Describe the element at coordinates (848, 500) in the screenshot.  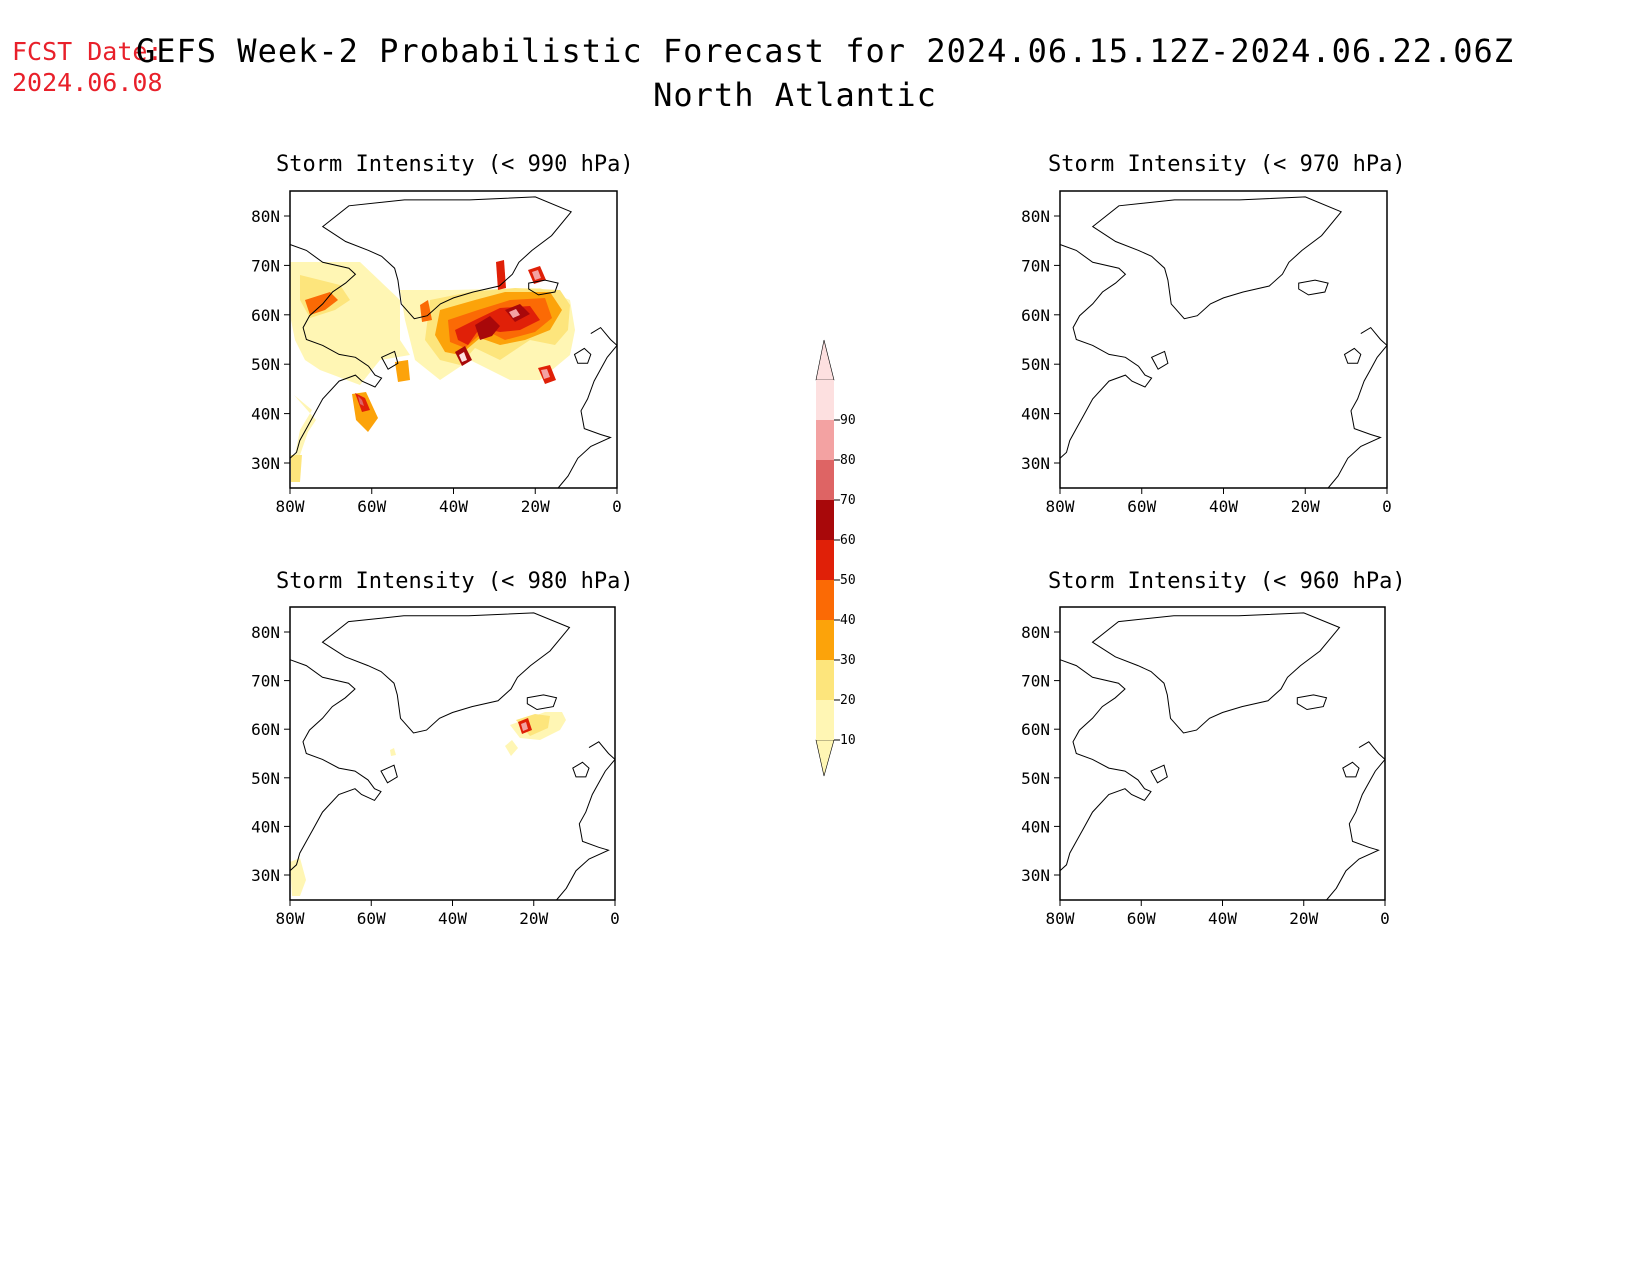
I see `colorbar-label: 70` at that location.